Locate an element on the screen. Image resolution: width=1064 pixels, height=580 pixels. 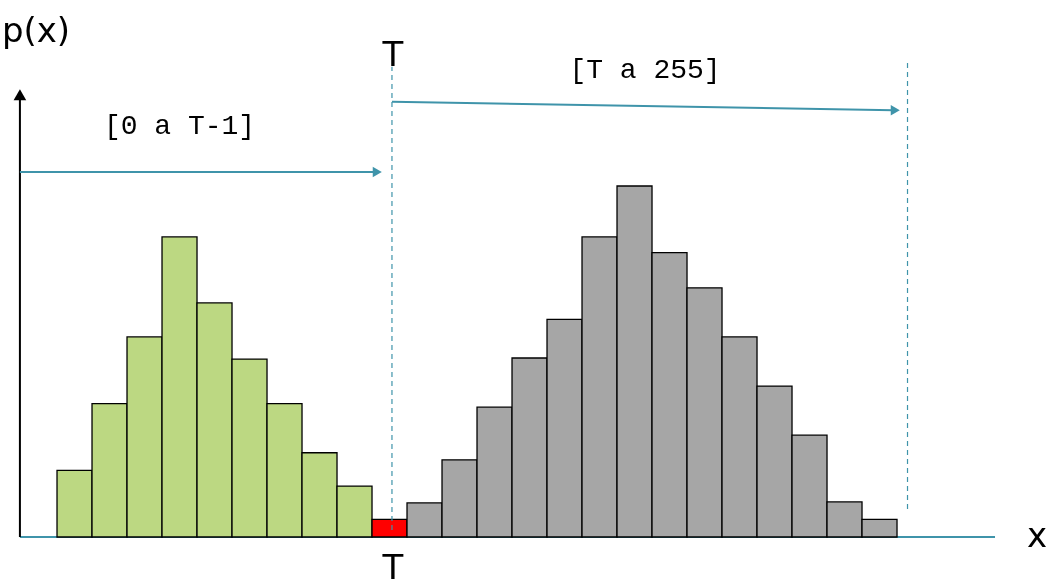
y-axis-title: p(x) is located at coordinates (36, 29).